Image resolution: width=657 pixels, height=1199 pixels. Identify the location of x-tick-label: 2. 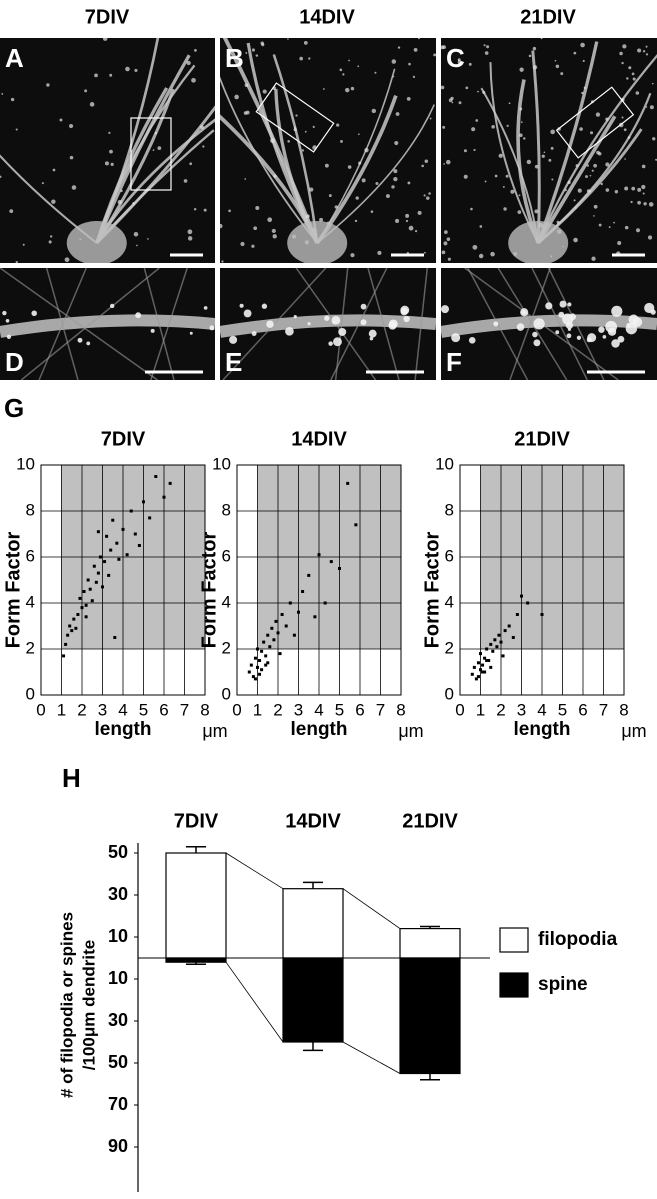
(81, 709).